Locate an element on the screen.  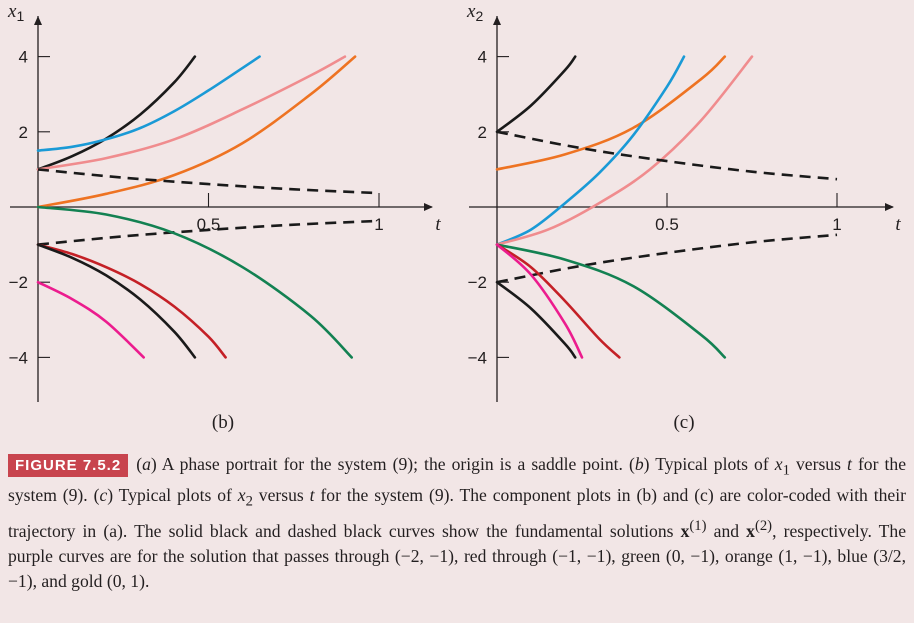
y-axis-label: x2 is located at coordinates (474, 12).